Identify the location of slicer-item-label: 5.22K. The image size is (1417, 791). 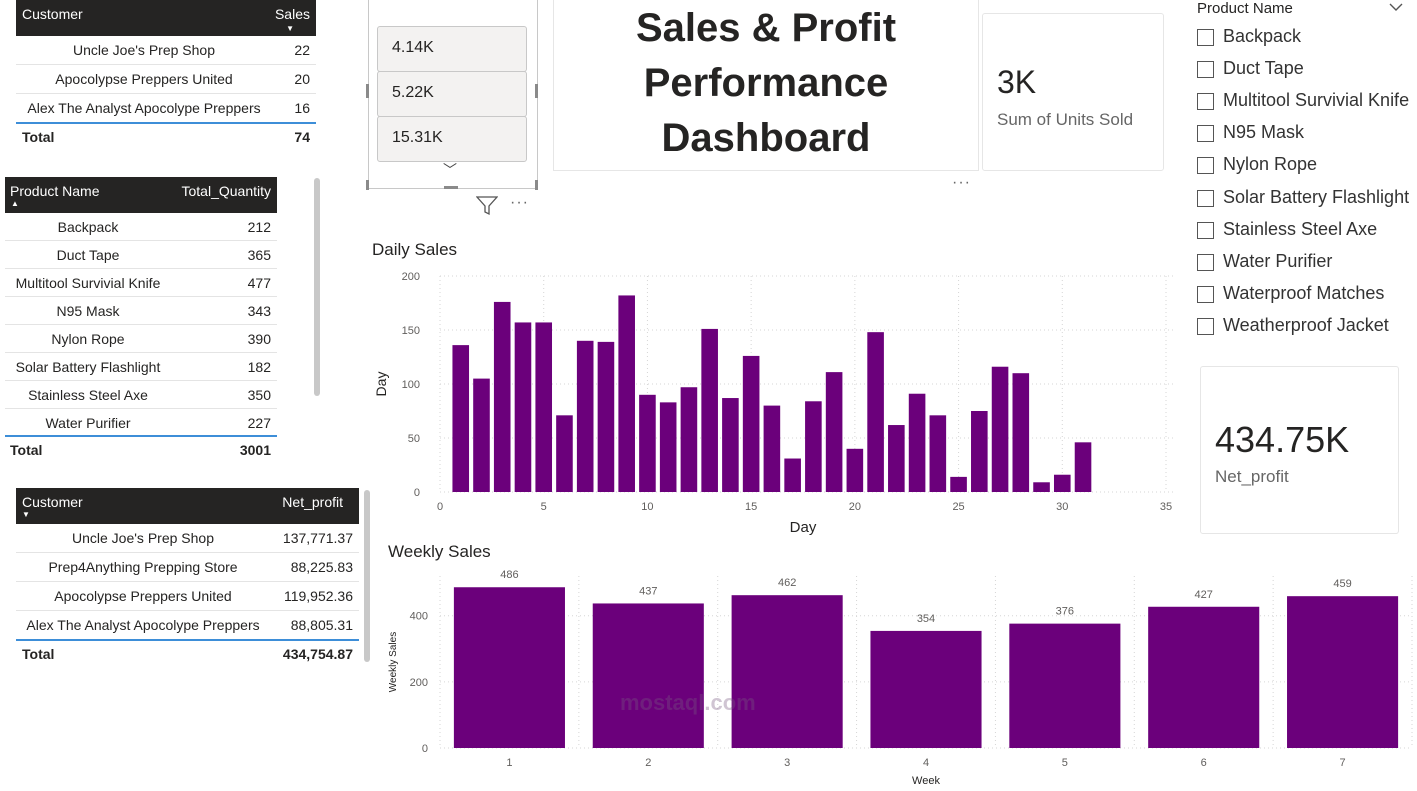
(413, 92).